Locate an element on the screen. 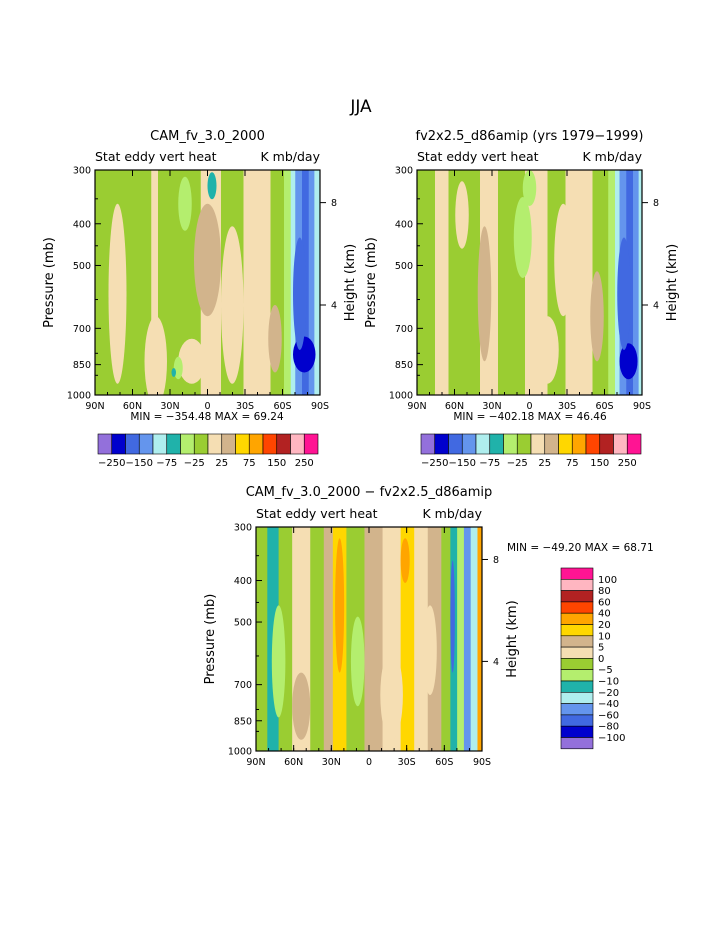  panel-title: fv2x2.5_d86amip (yrs 1979−1999) is located at coordinates (530, 136).